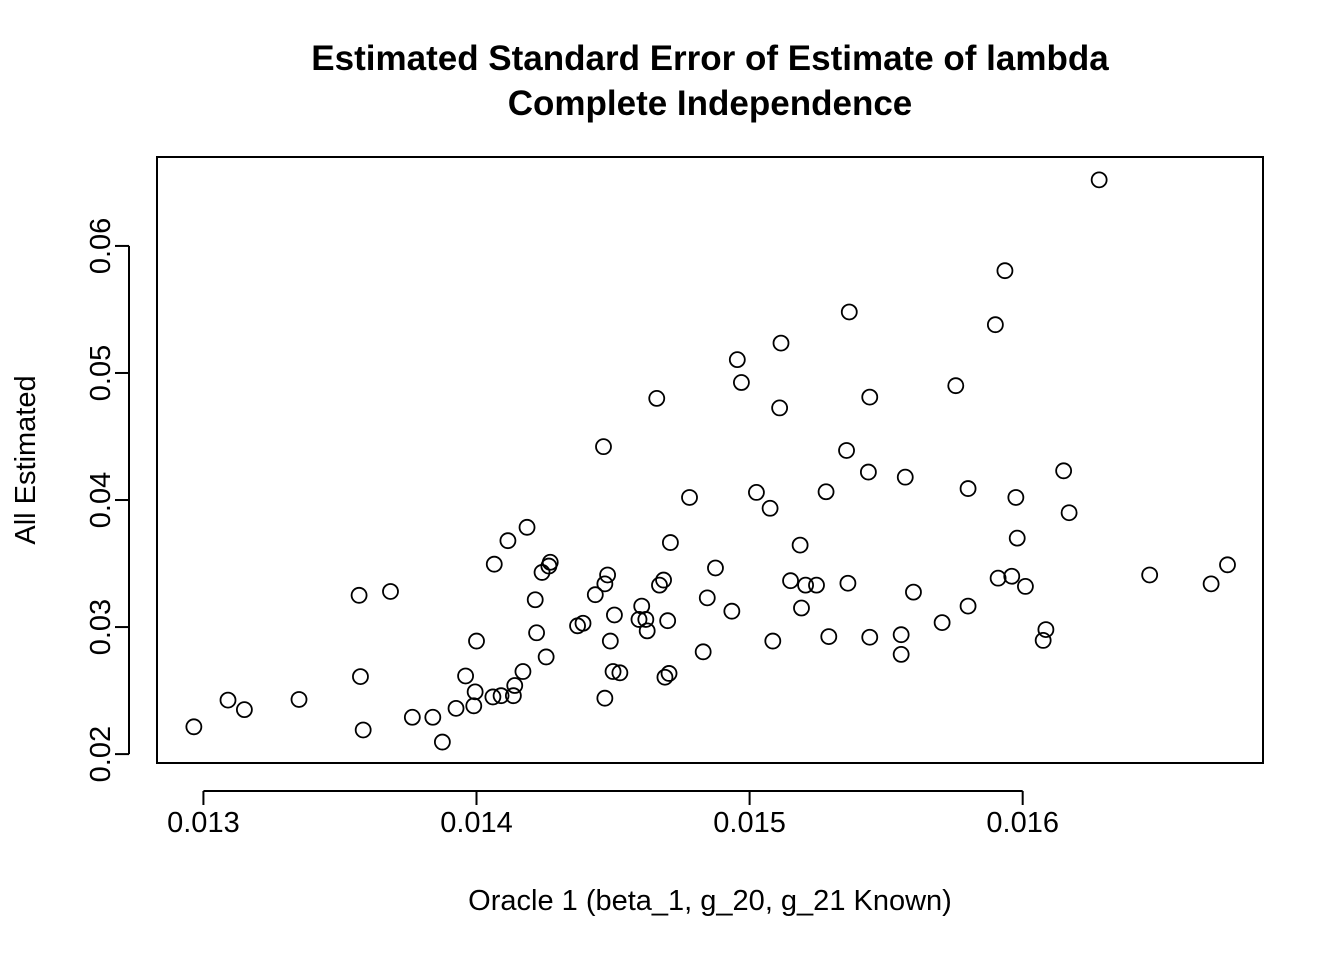 This screenshot has height=960, width=1344. Describe the element at coordinates (101, 373) in the screenshot. I see `y-tick-label: 0.05` at that location.